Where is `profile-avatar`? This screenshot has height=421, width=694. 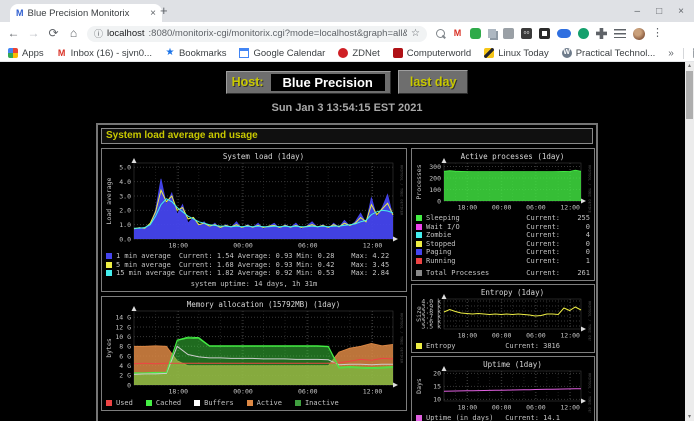
profile-avatar is located at coordinates (639, 33).